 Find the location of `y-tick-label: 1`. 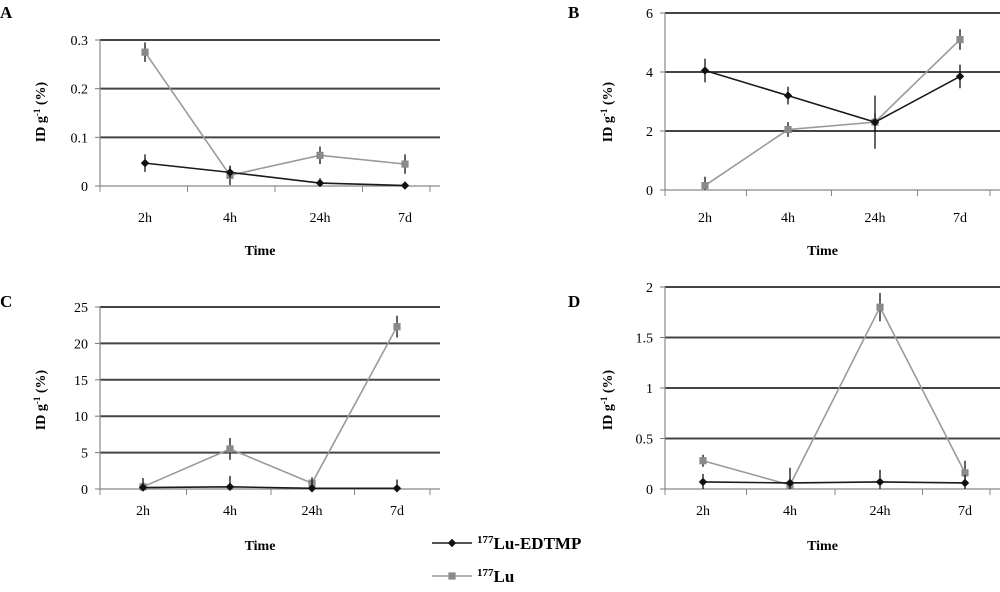

y-tick-label: 1 is located at coordinates (649, 389).